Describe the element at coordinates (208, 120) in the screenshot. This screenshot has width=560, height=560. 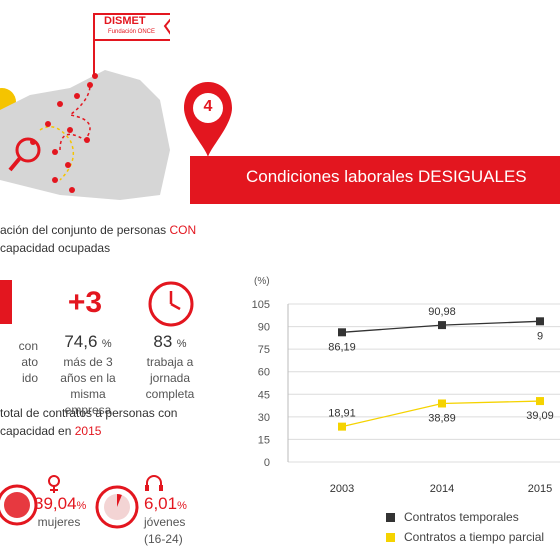
I see `step-pin-icon` at that location.